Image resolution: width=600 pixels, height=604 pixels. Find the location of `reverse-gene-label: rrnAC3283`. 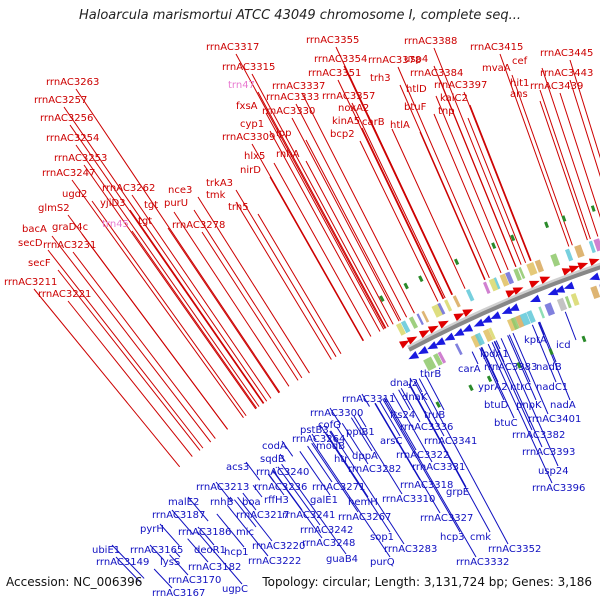

reverse-gene-label: rrnAC3283 is located at coordinates (410, 549).